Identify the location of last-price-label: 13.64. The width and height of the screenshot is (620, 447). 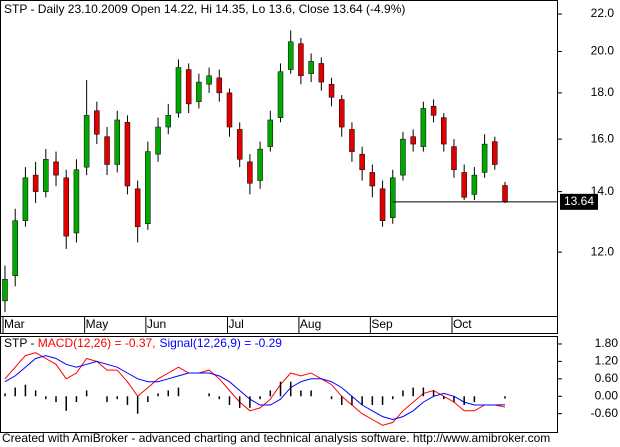
(579, 201).